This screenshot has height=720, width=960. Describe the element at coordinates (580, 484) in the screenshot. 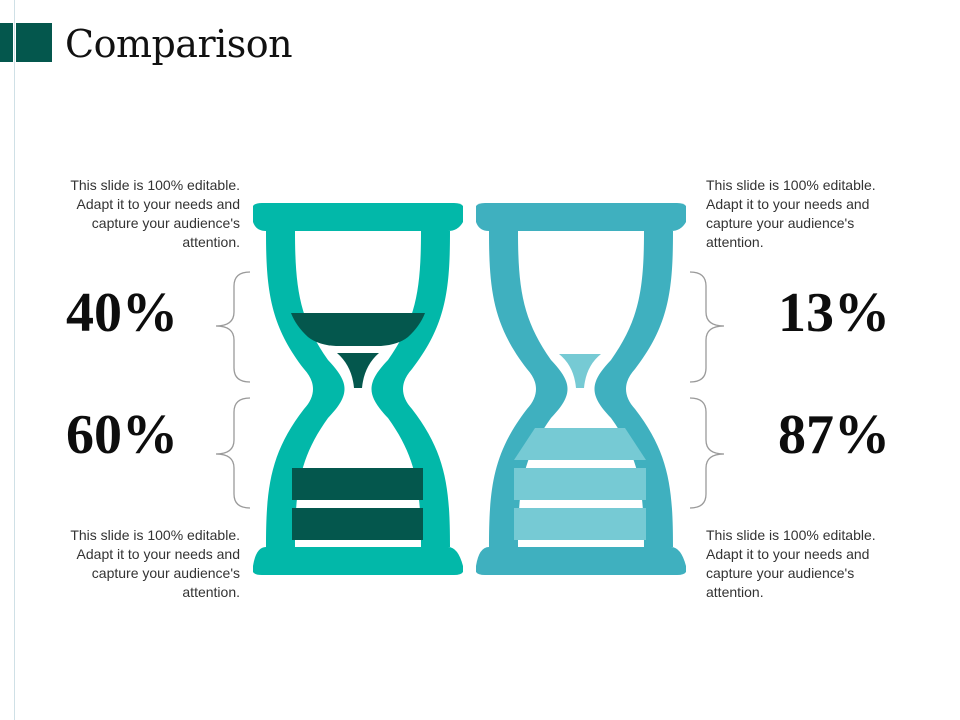

I see `right-lower-sand-bar-top` at that location.